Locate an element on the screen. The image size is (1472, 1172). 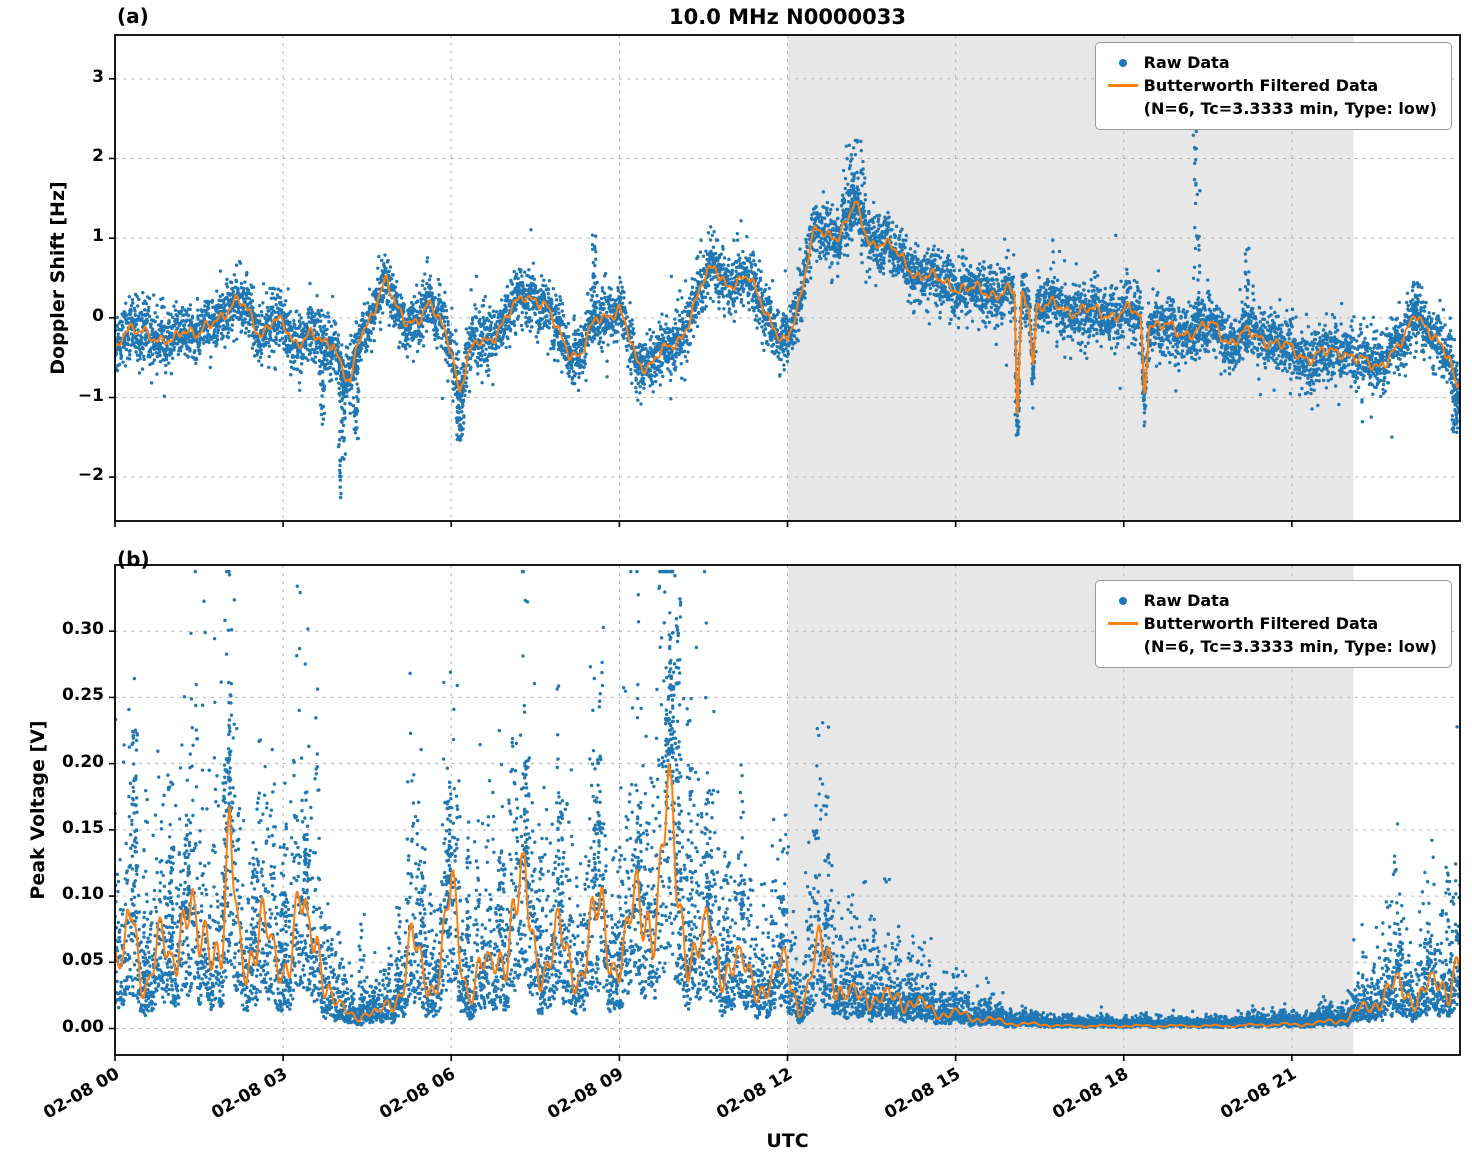
y-tick-label: −2 is located at coordinates (90, 475).